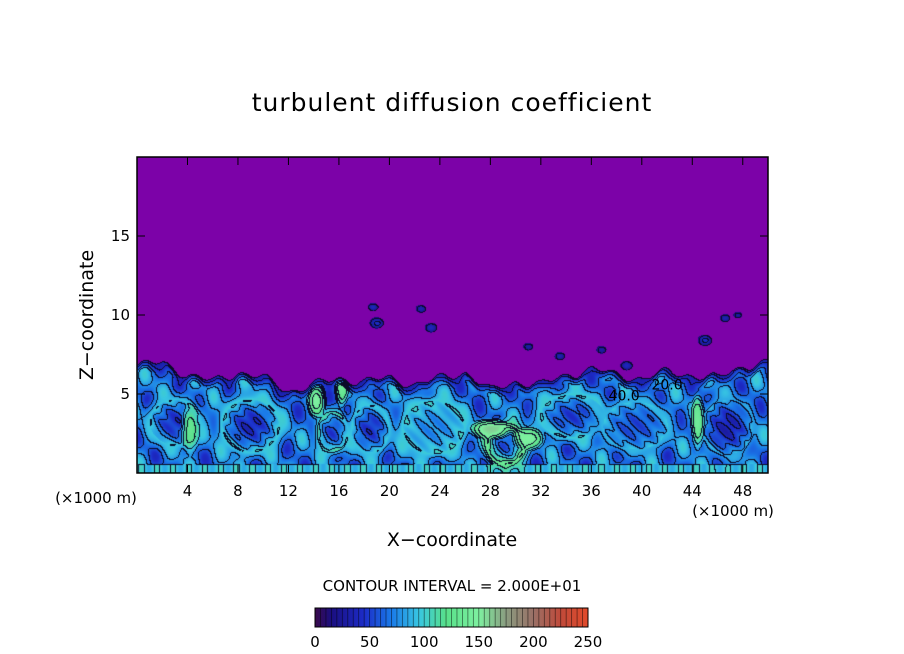 This screenshot has width=904, height=654. What do you see at coordinates (120, 315) in the screenshot?
I see `y-tick-label: 10` at bounding box center [120, 315].